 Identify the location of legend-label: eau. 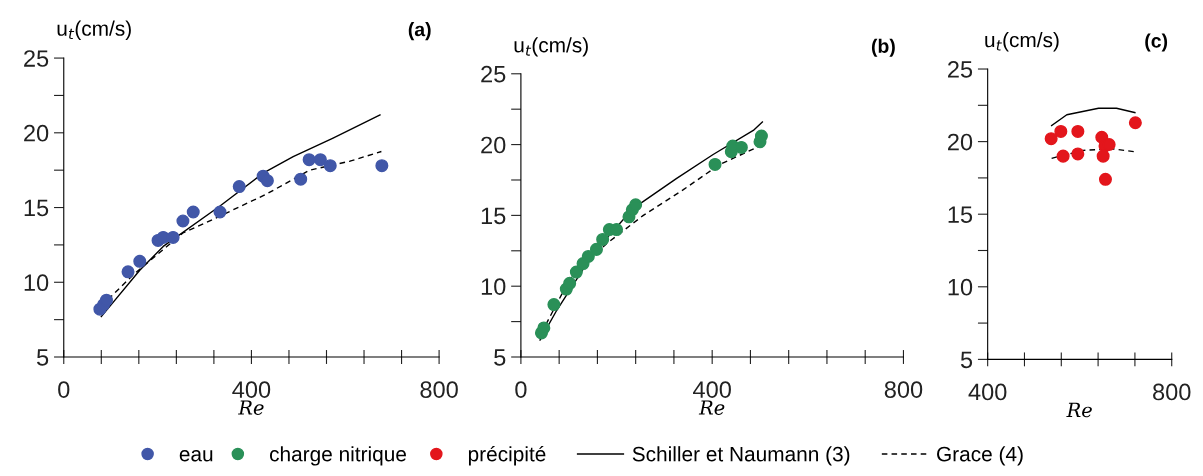
(196, 456).